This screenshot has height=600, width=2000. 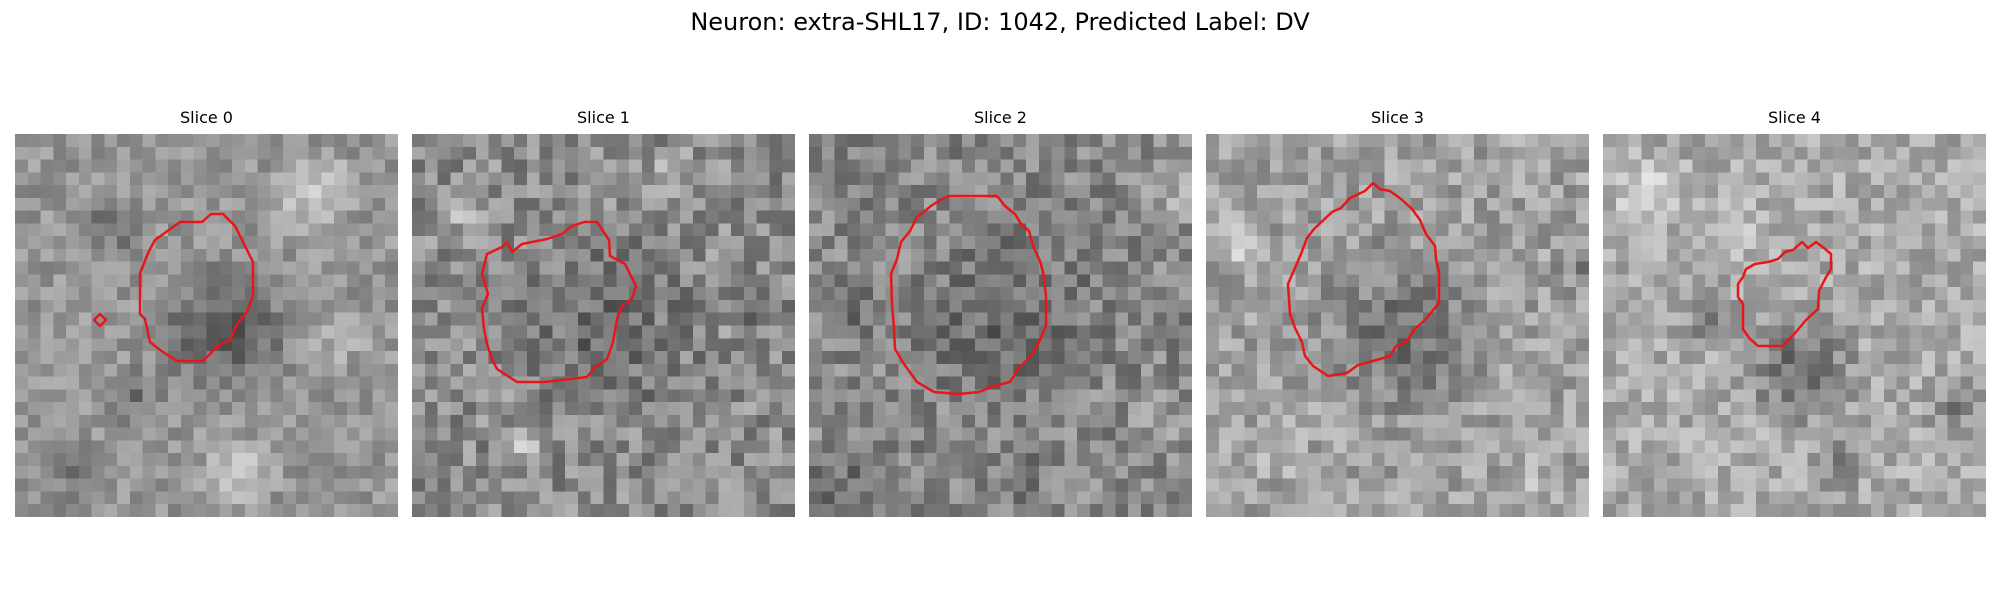 I want to click on slice-title: Slice 0, so click(x=206, y=117).